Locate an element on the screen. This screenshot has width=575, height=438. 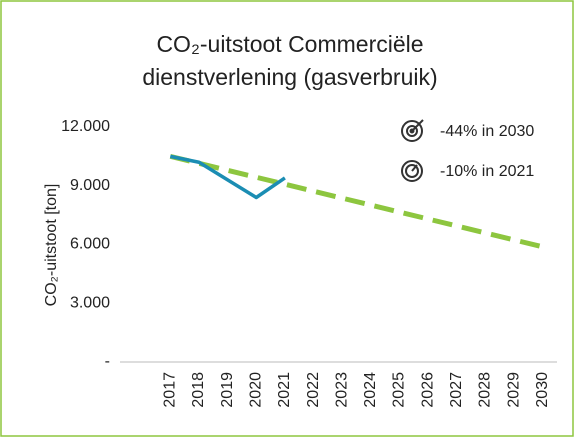
target-icon is located at coordinates (412, 130).